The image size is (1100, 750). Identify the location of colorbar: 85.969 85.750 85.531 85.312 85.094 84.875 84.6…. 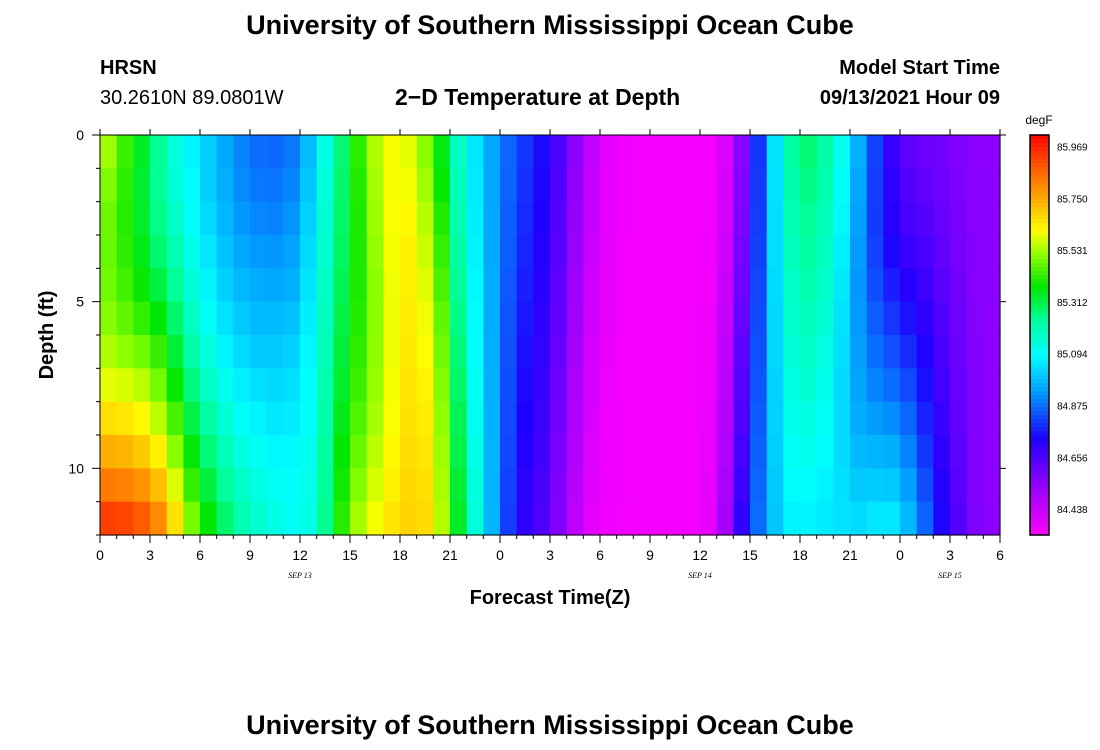
(1058, 335).